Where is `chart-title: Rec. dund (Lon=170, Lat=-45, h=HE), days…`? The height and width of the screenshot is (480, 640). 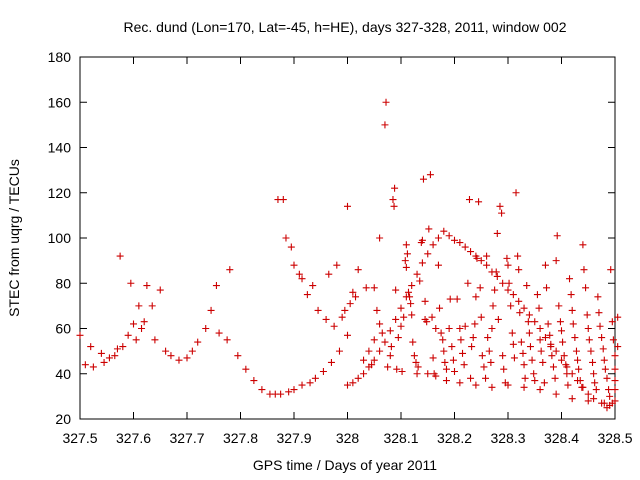 chart-title: Rec. dund (Lon=170, Lat=-45, h=HE), days… is located at coordinates (345, 27).